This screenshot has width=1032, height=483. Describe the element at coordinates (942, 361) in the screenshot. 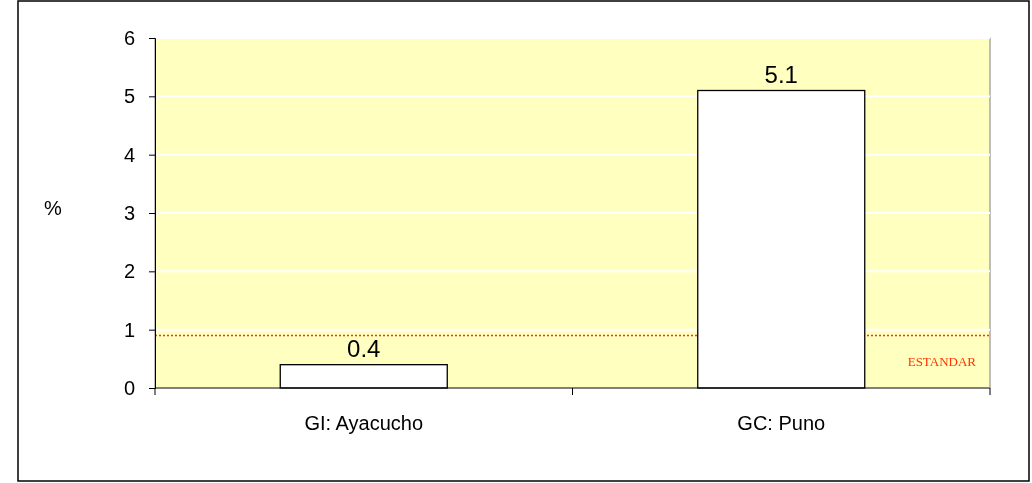

I see `ref-line-label: ESTANDAR` at that location.